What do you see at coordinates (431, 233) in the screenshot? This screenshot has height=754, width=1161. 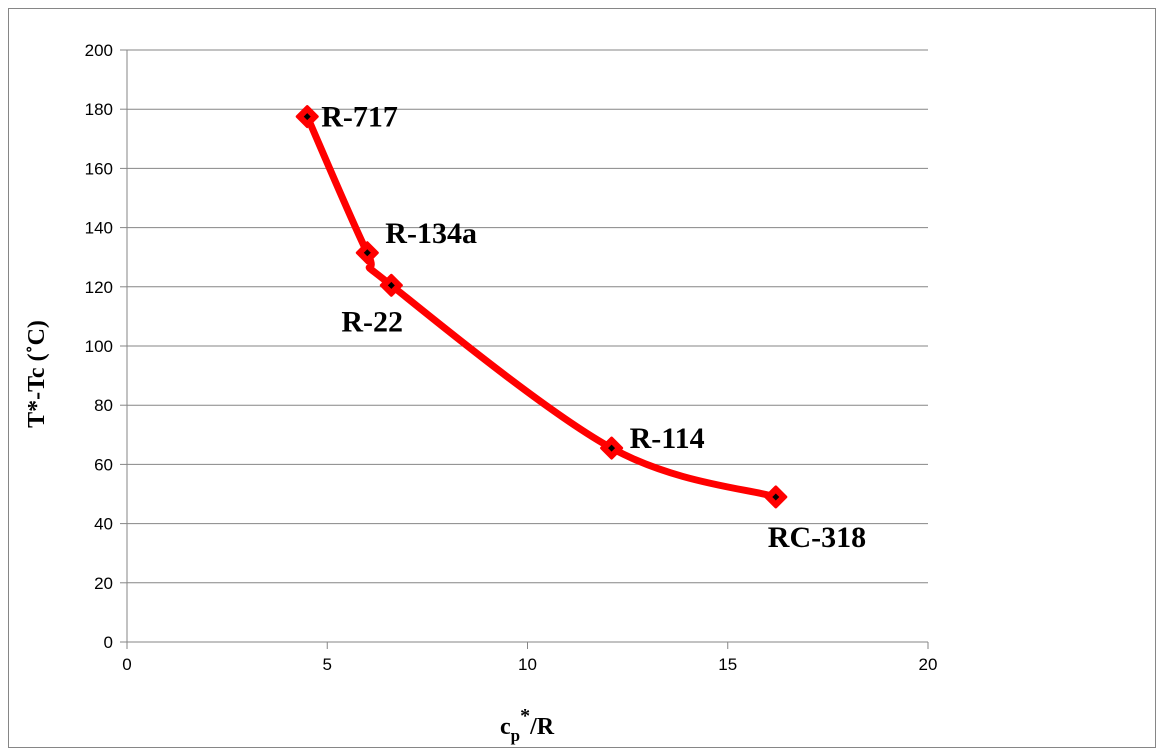 I see `point-label-R-134a: R-134a` at bounding box center [431, 233].